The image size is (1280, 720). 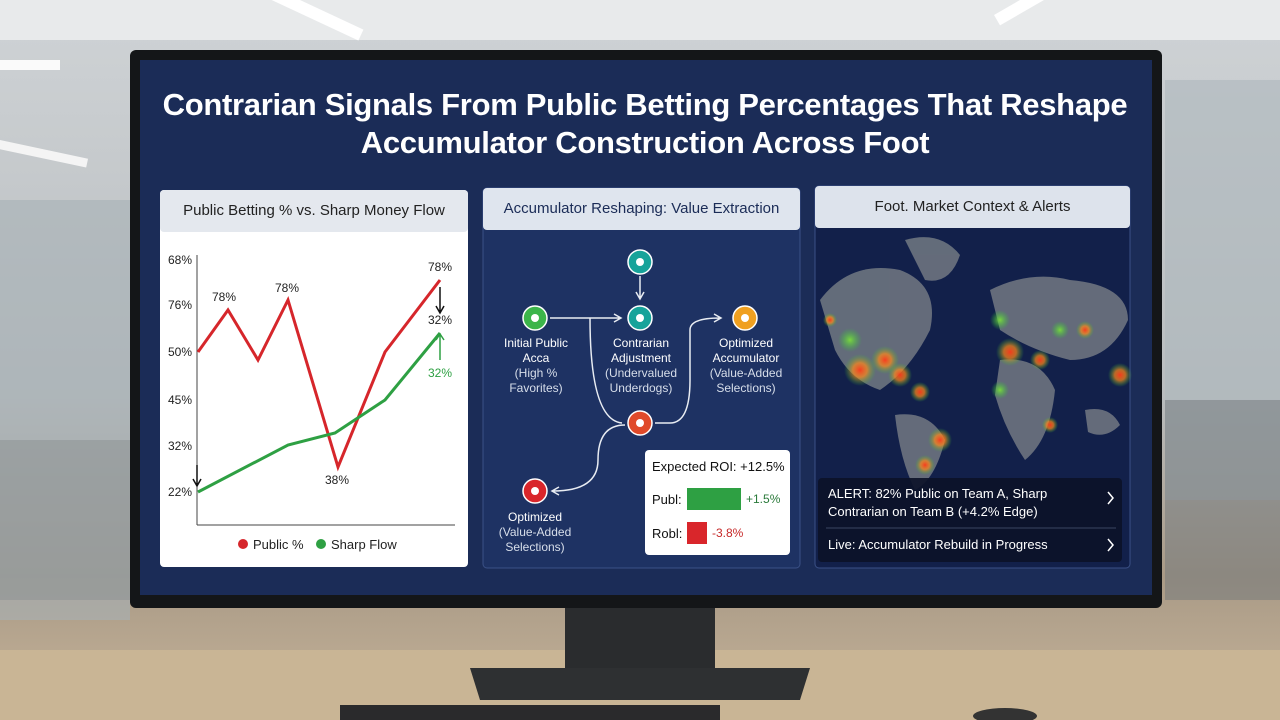 I want to click on flow-arrows, so click(x=636, y=386).